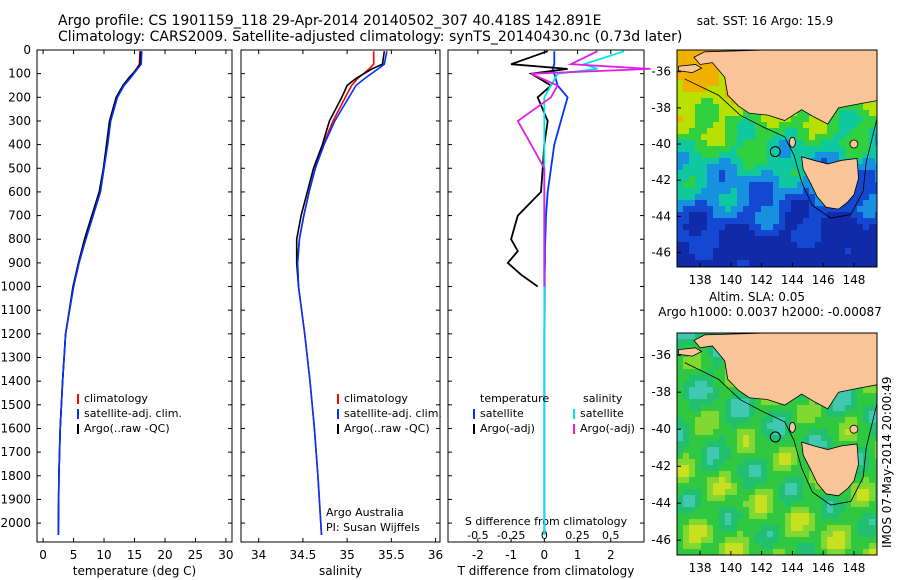 The width and height of the screenshot is (900, 580). I want to click on y-tick-label: 1600, so click(15, 428).